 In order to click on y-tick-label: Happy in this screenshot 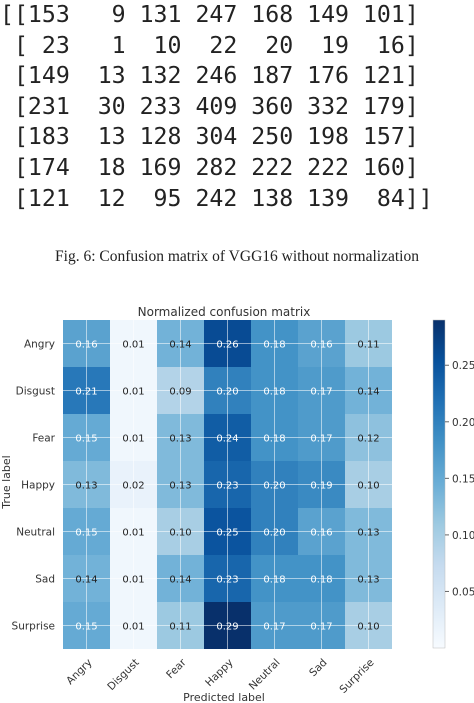, I will do `click(38, 486)`.